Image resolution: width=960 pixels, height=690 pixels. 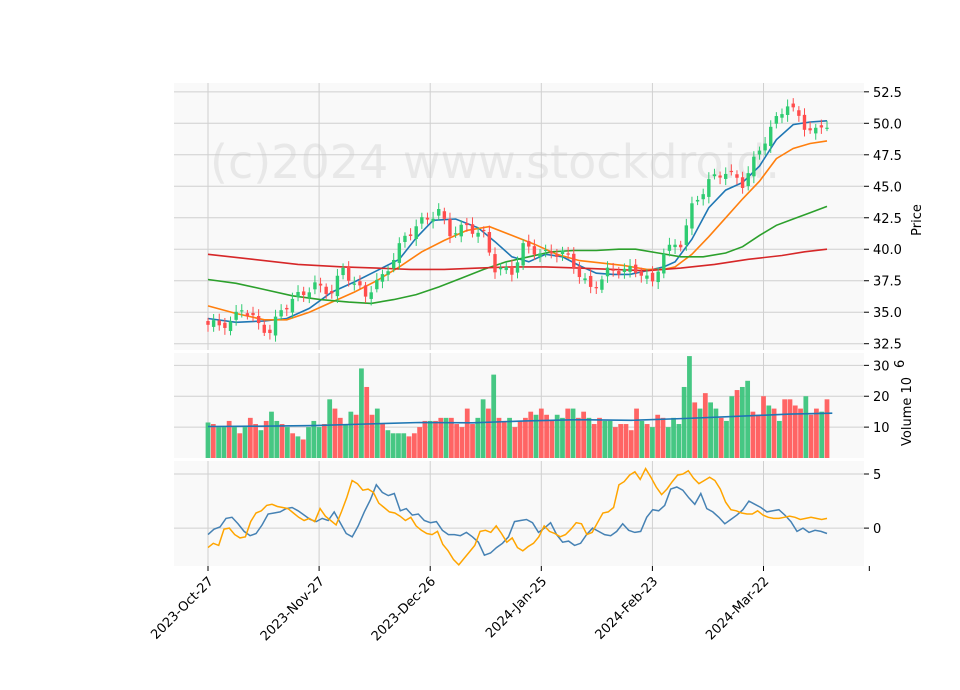 I want to click on x-tick-label: 2024-Jan-25, so click(x=516, y=607).